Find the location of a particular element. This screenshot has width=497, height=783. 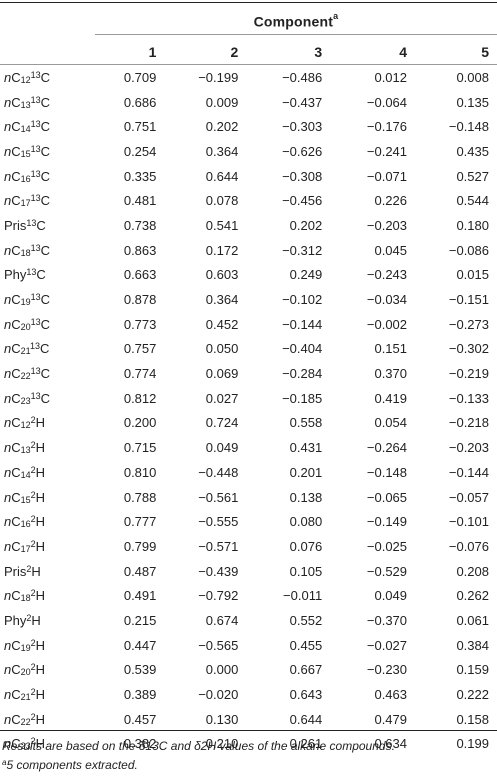

table-row: nC192H 0.447 −0.565 0.455 −0.027 0.384 is located at coordinates (248, 645).